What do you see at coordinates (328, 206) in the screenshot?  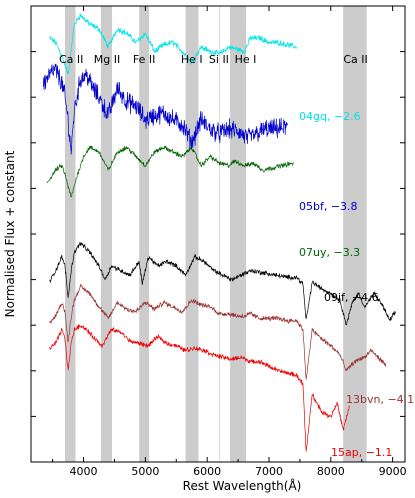 I see `series-label: 05bf, −3.8` at bounding box center [328, 206].